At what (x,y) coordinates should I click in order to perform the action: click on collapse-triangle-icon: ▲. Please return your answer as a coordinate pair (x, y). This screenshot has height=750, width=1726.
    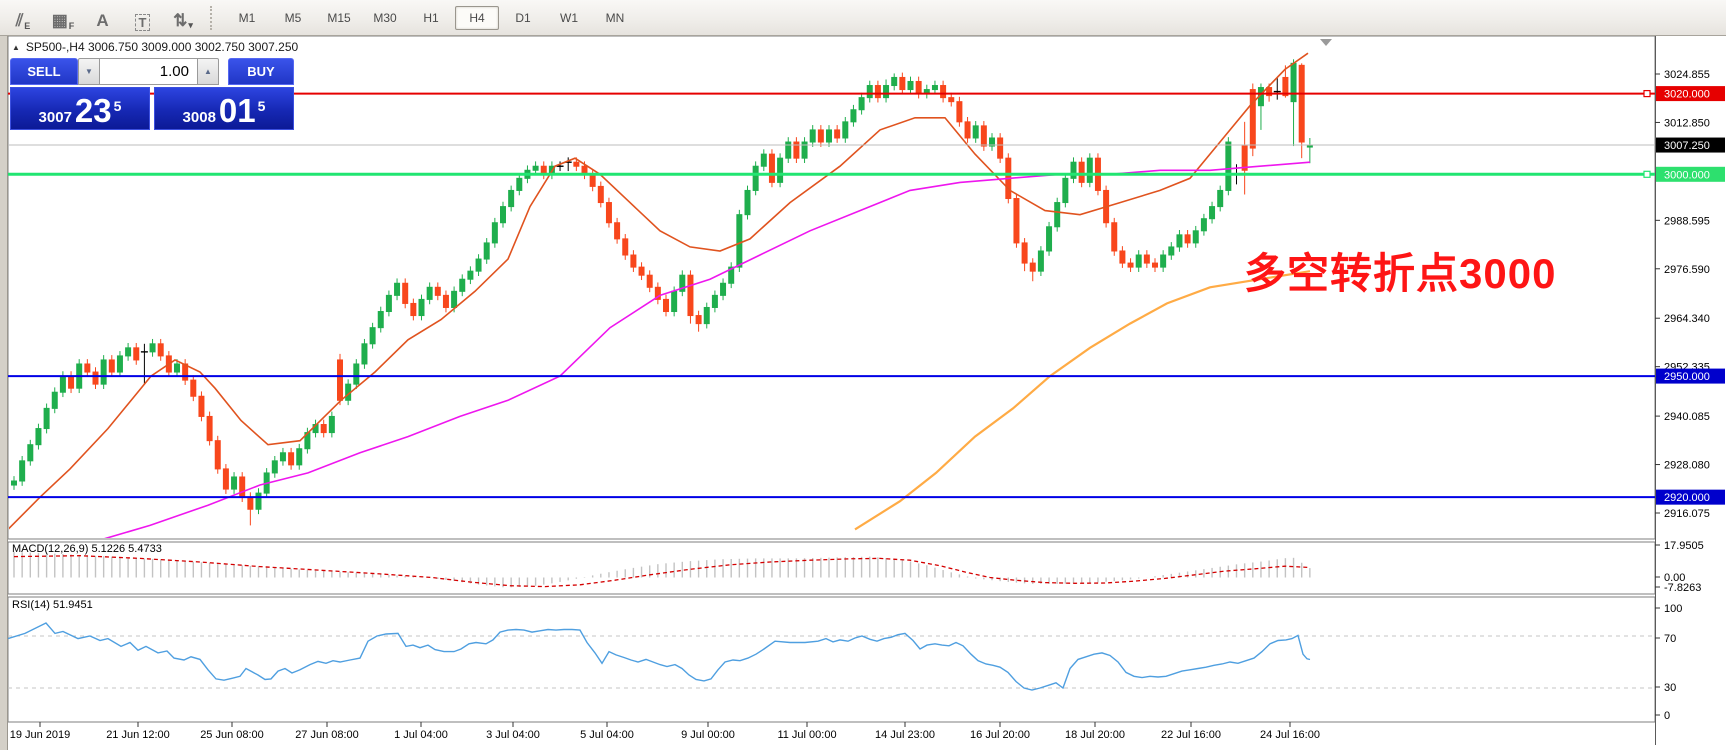
    Looking at the image, I should click on (16, 47).